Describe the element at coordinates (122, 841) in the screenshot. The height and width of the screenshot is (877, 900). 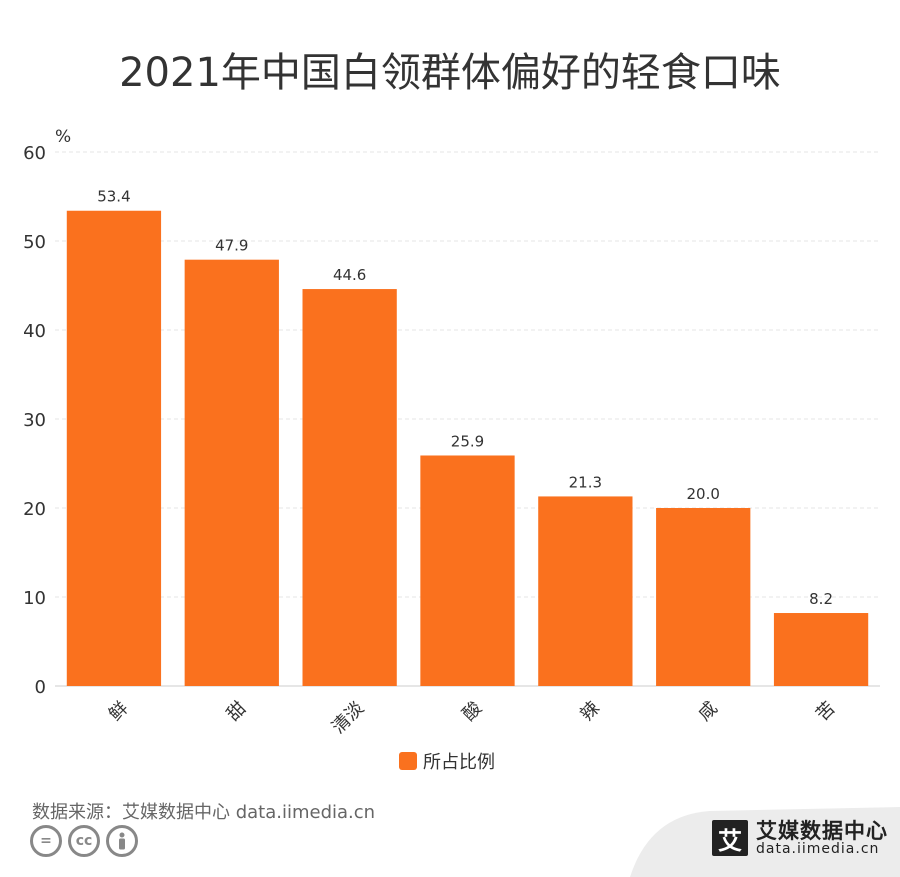
I see `person-icon` at that location.